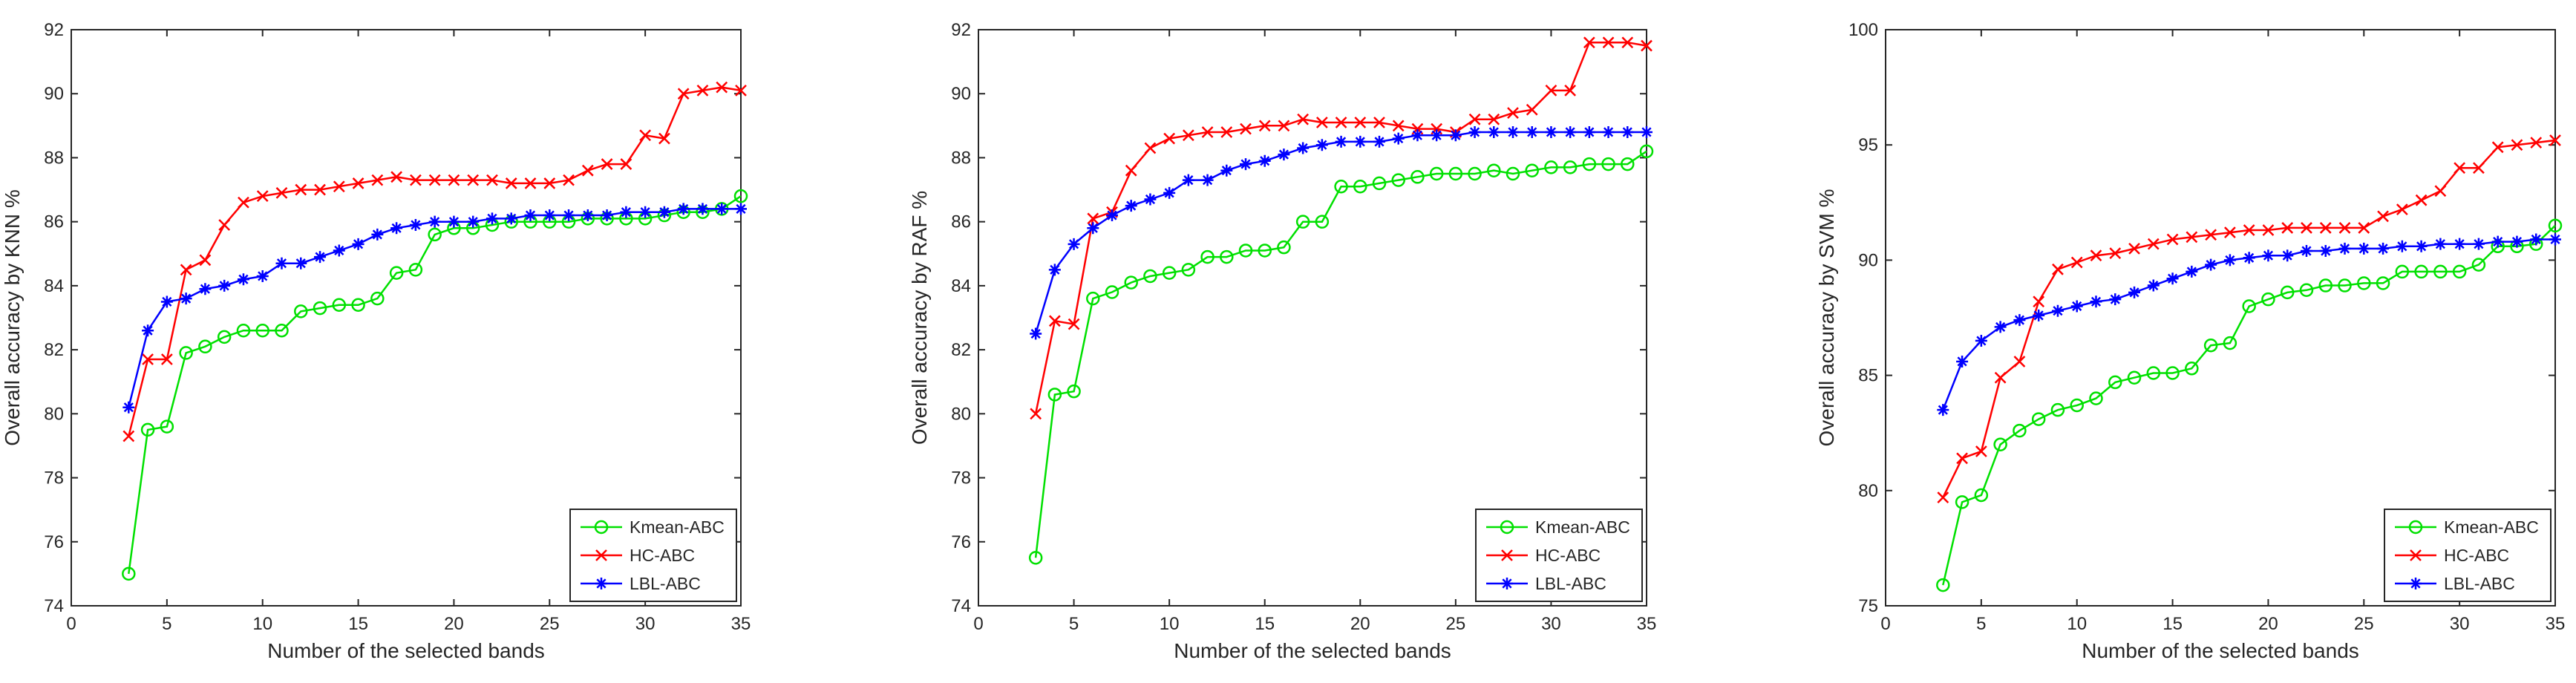 Image resolution: width=2576 pixels, height=683 pixels. Describe the element at coordinates (2556, 624) in the screenshot. I see `x-tick-label: 35` at that location.